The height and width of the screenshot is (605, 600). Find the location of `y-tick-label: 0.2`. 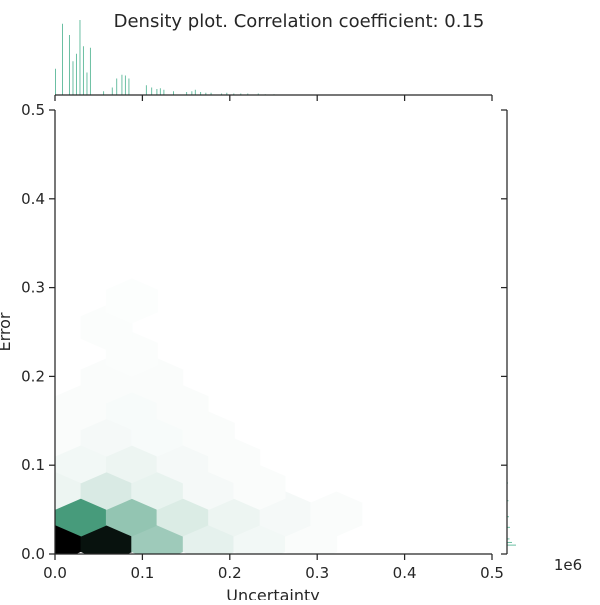

y-tick-label: 0.2 is located at coordinates (33, 376).